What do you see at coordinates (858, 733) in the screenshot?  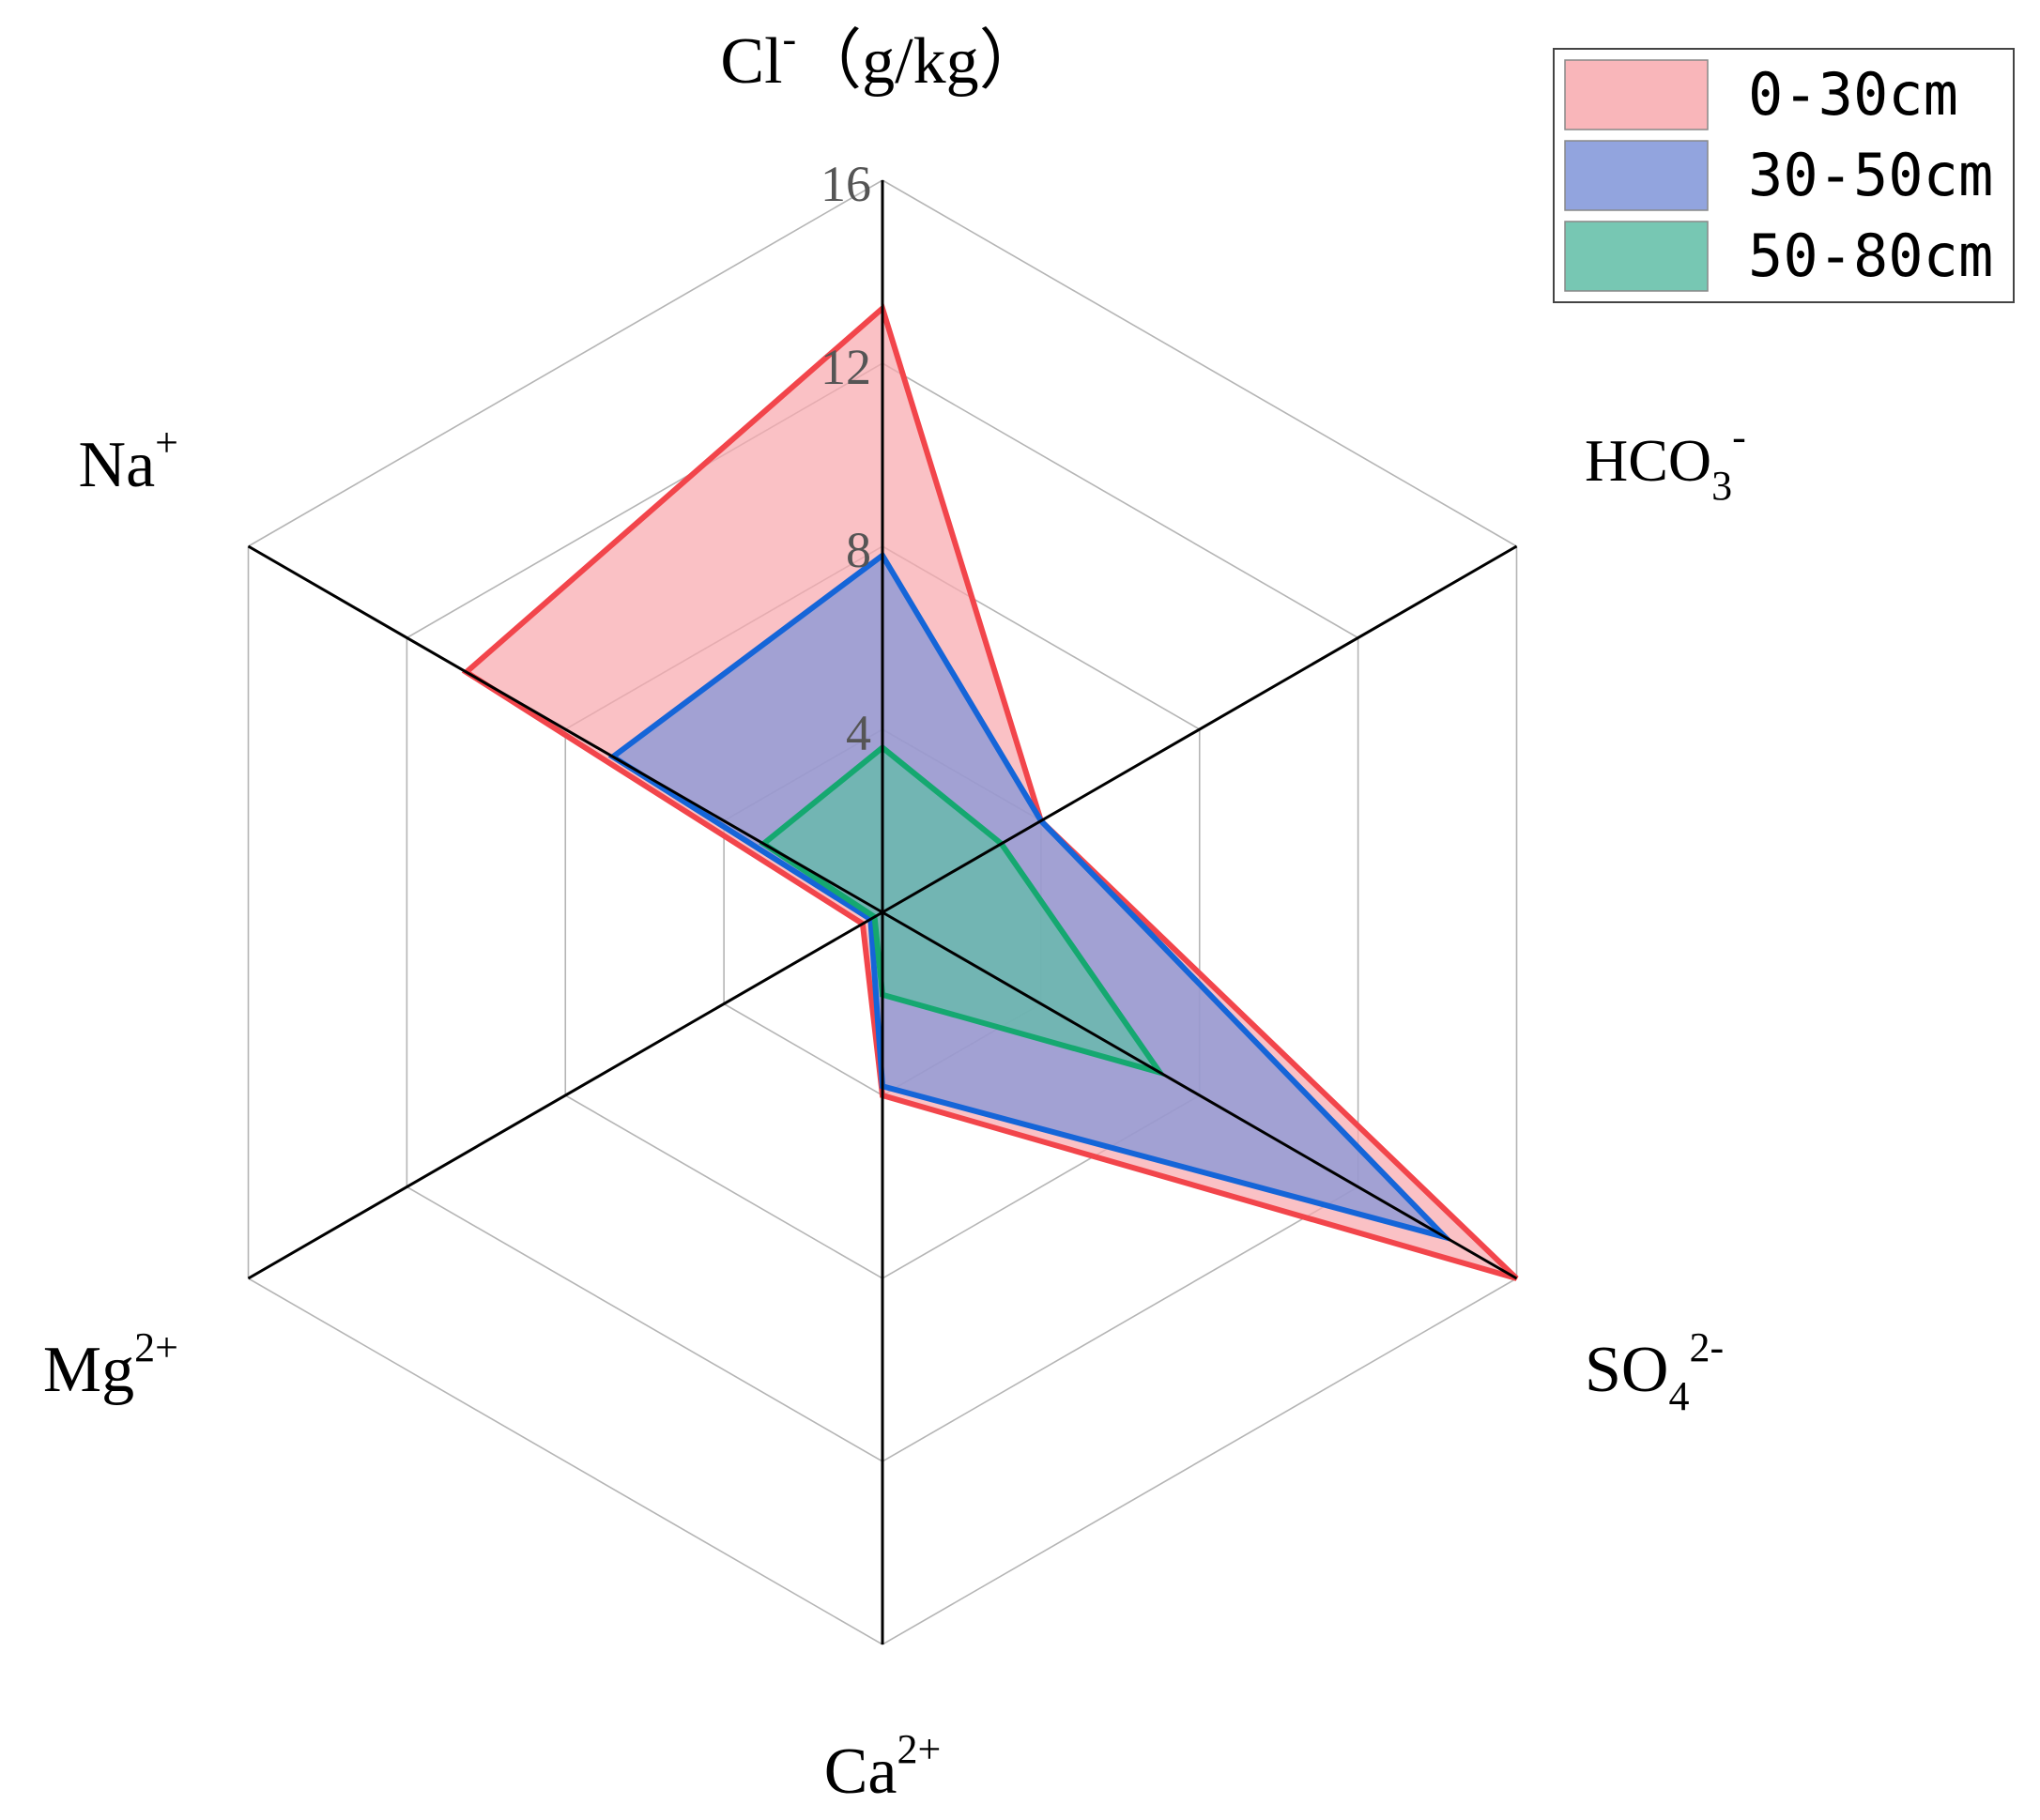 I see `tick-label-4: 4` at bounding box center [858, 733].